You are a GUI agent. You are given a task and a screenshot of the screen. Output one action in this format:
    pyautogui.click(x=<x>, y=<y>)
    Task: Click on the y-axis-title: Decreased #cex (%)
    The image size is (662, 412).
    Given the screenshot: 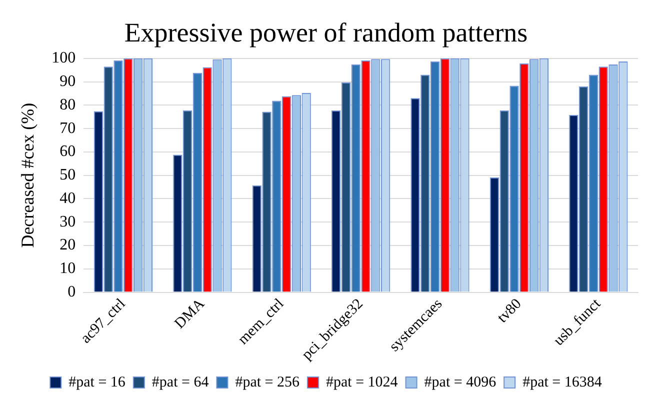 What is the action you would take?
    pyautogui.click(x=28, y=175)
    